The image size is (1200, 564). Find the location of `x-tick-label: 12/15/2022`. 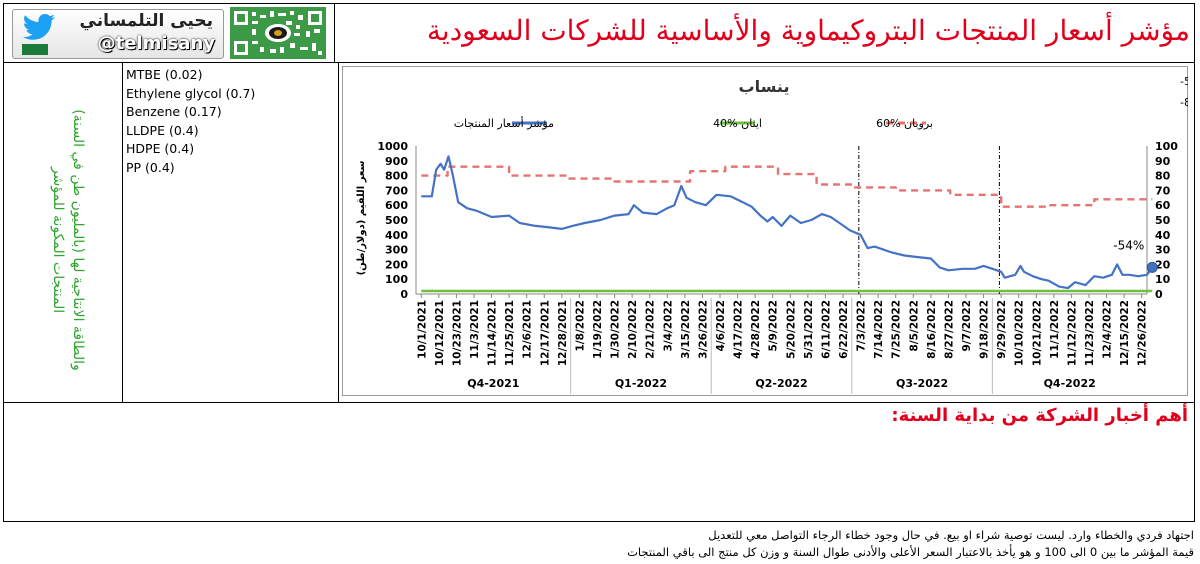

x-tick-label: 12/15/2022 is located at coordinates (1125, 333).